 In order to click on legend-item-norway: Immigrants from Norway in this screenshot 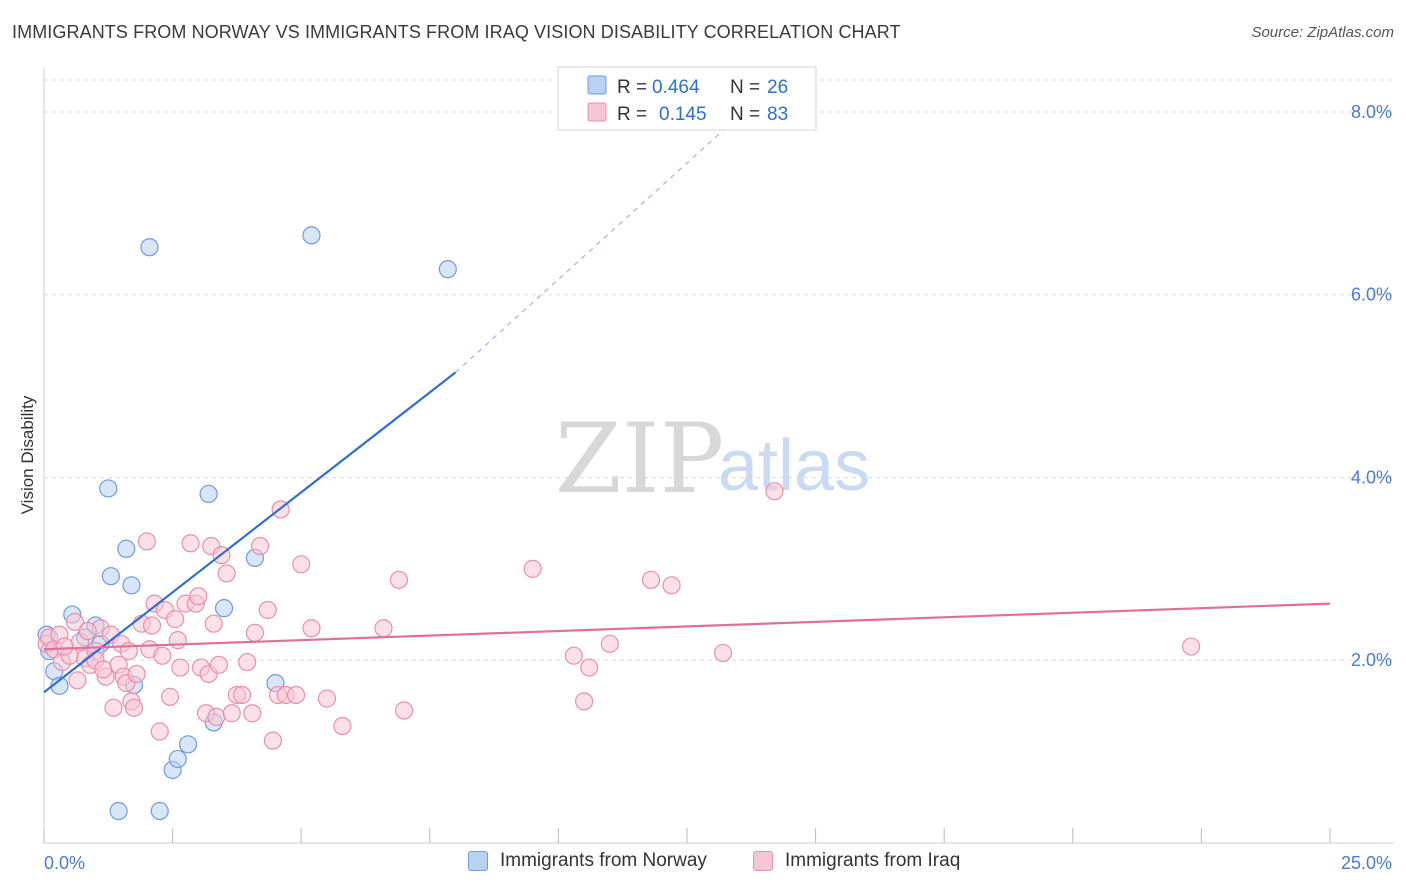, I will do `click(587, 861)`.